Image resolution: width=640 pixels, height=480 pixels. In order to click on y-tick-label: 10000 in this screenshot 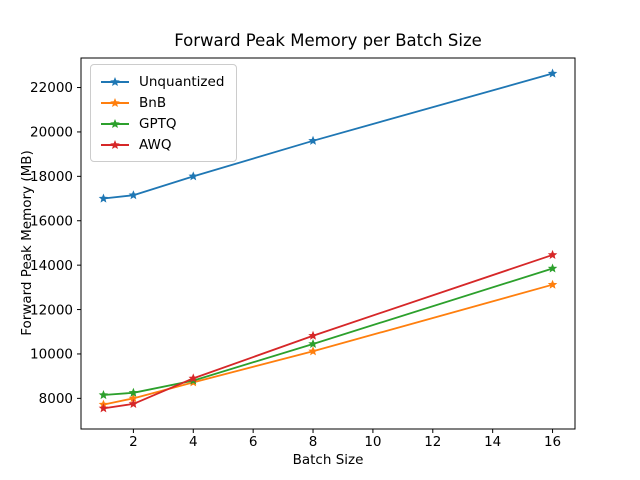, I will do `click(51, 355)`.